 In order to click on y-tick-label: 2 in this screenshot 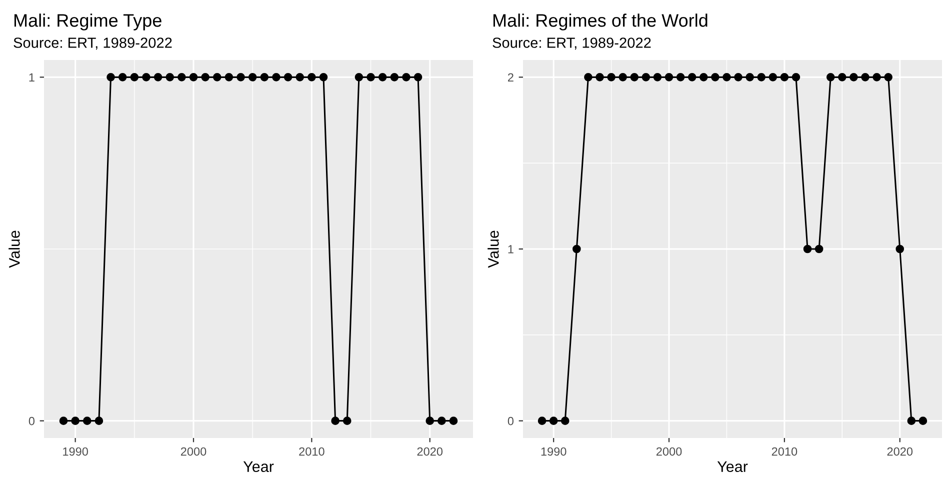, I will do `click(511, 77)`.